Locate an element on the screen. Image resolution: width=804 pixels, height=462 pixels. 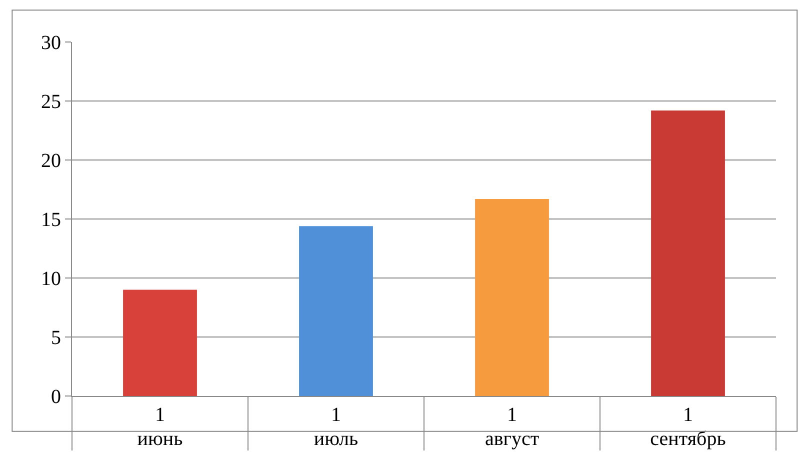
y-tick-label: 0 is located at coordinates (56, 397).